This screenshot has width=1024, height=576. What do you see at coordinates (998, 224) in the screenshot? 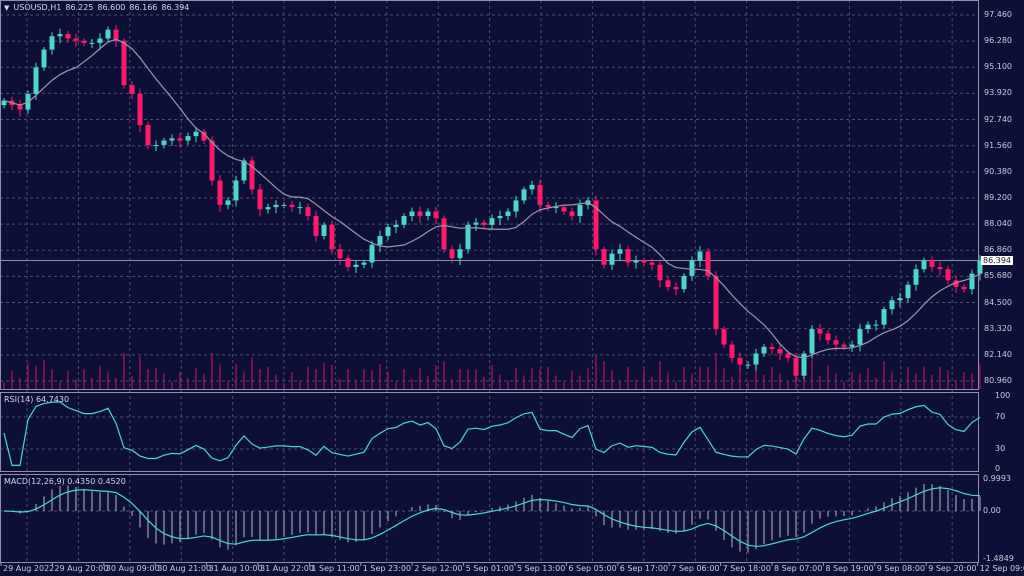
I see `price-axis-label: 88.040` at bounding box center [998, 224].